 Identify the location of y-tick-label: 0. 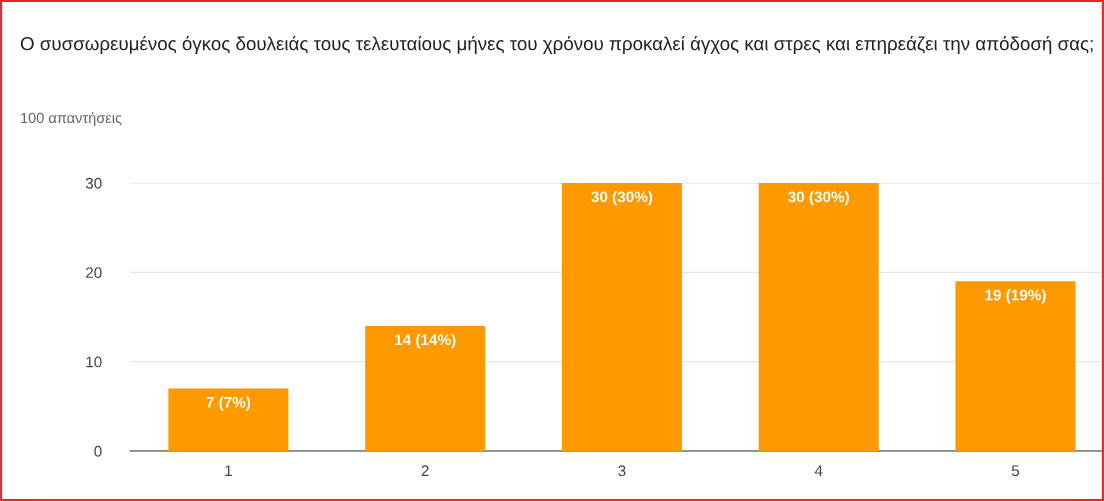
(98, 451).